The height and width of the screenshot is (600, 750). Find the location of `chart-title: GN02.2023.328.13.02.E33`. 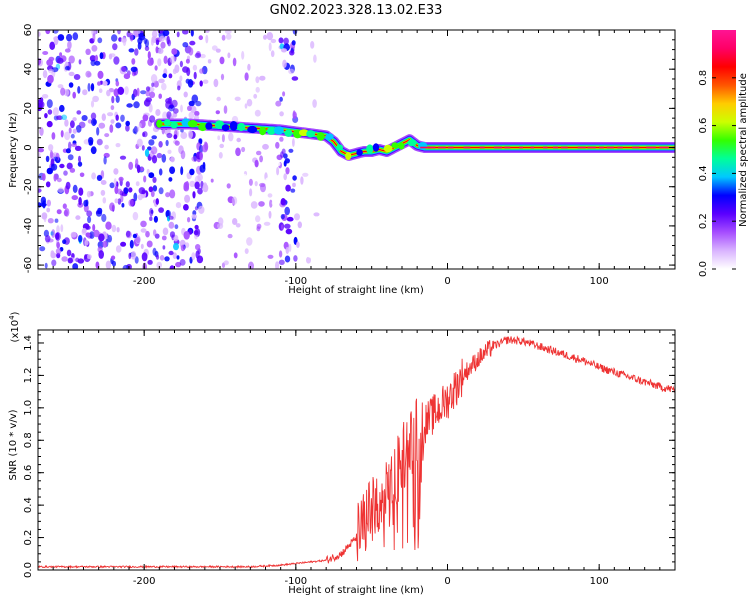

chart-title: GN02.2023.328.13.02.E33 is located at coordinates (356, 10).